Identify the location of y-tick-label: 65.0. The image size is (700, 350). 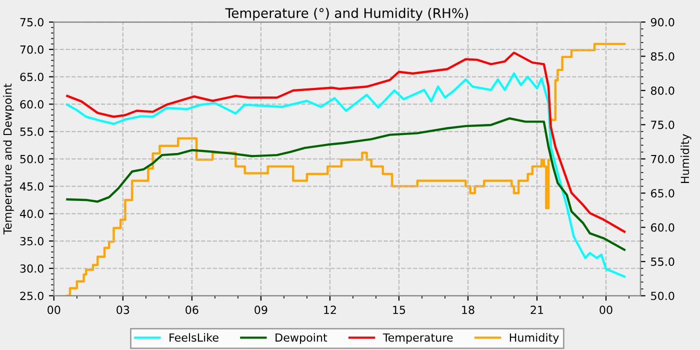
(32, 77).